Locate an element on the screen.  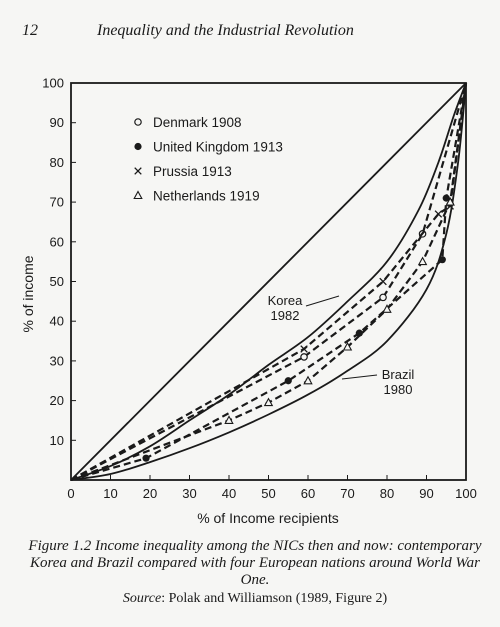
figure-number: Figure 1.2 is located at coordinates (60, 546).